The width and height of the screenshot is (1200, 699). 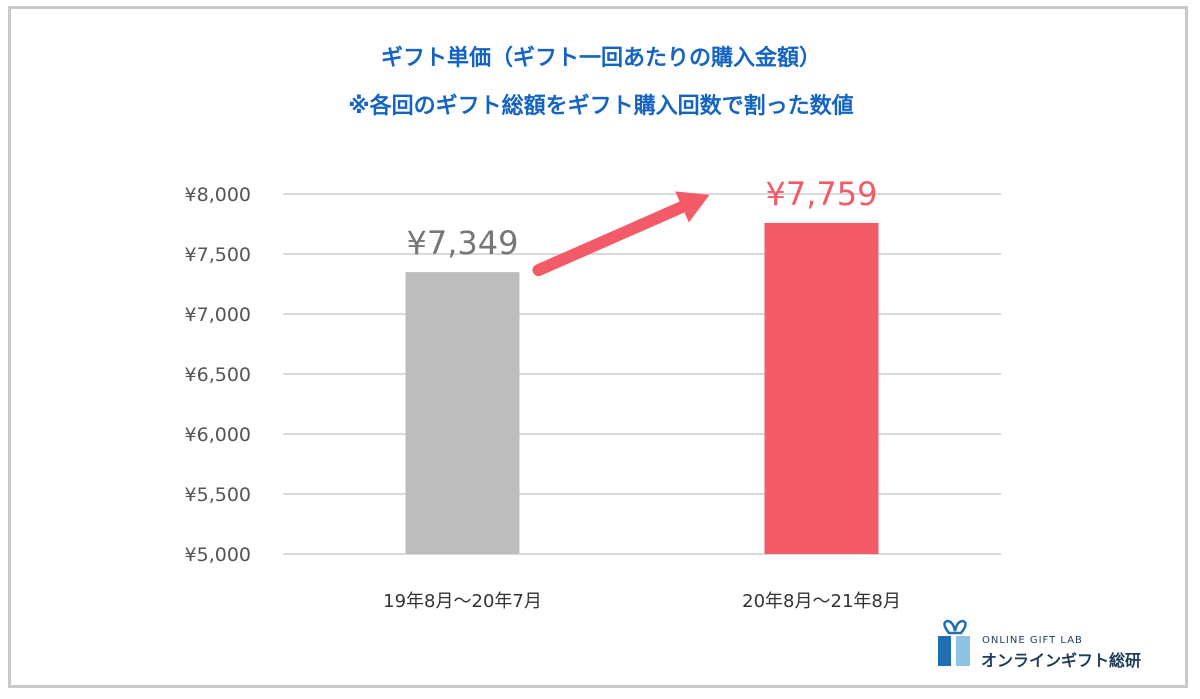 What do you see at coordinates (821, 601) in the screenshot?
I see `category-label: 20年8月〜21年8月` at bounding box center [821, 601].